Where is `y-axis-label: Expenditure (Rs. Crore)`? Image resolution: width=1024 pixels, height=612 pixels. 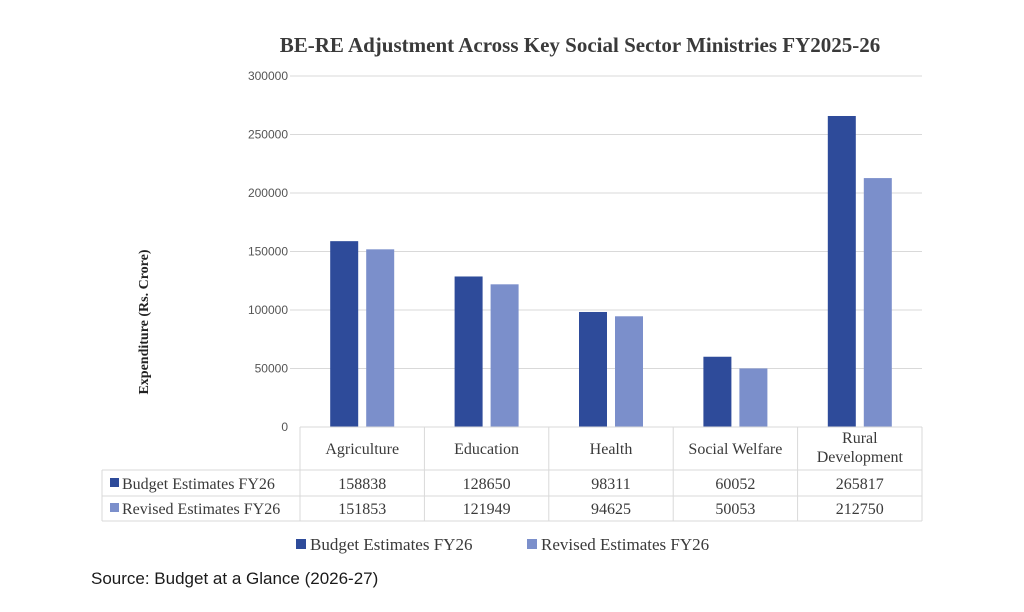
y-axis-label: Expenditure (Rs. Crore) is located at coordinates (144, 321).